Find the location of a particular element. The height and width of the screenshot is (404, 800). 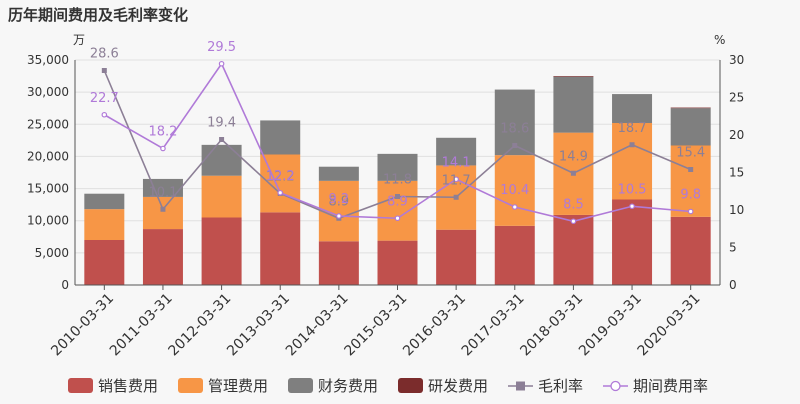

left-axis-unit: 万 is located at coordinates (79, 40).